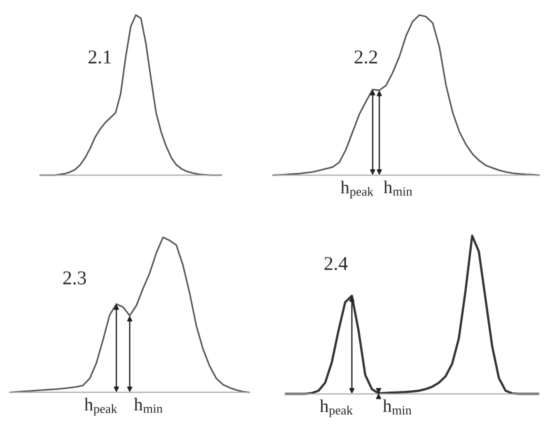 The width and height of the screenshot is (545, 427). I want to click on annotation: 2.1, so click(99, 57).